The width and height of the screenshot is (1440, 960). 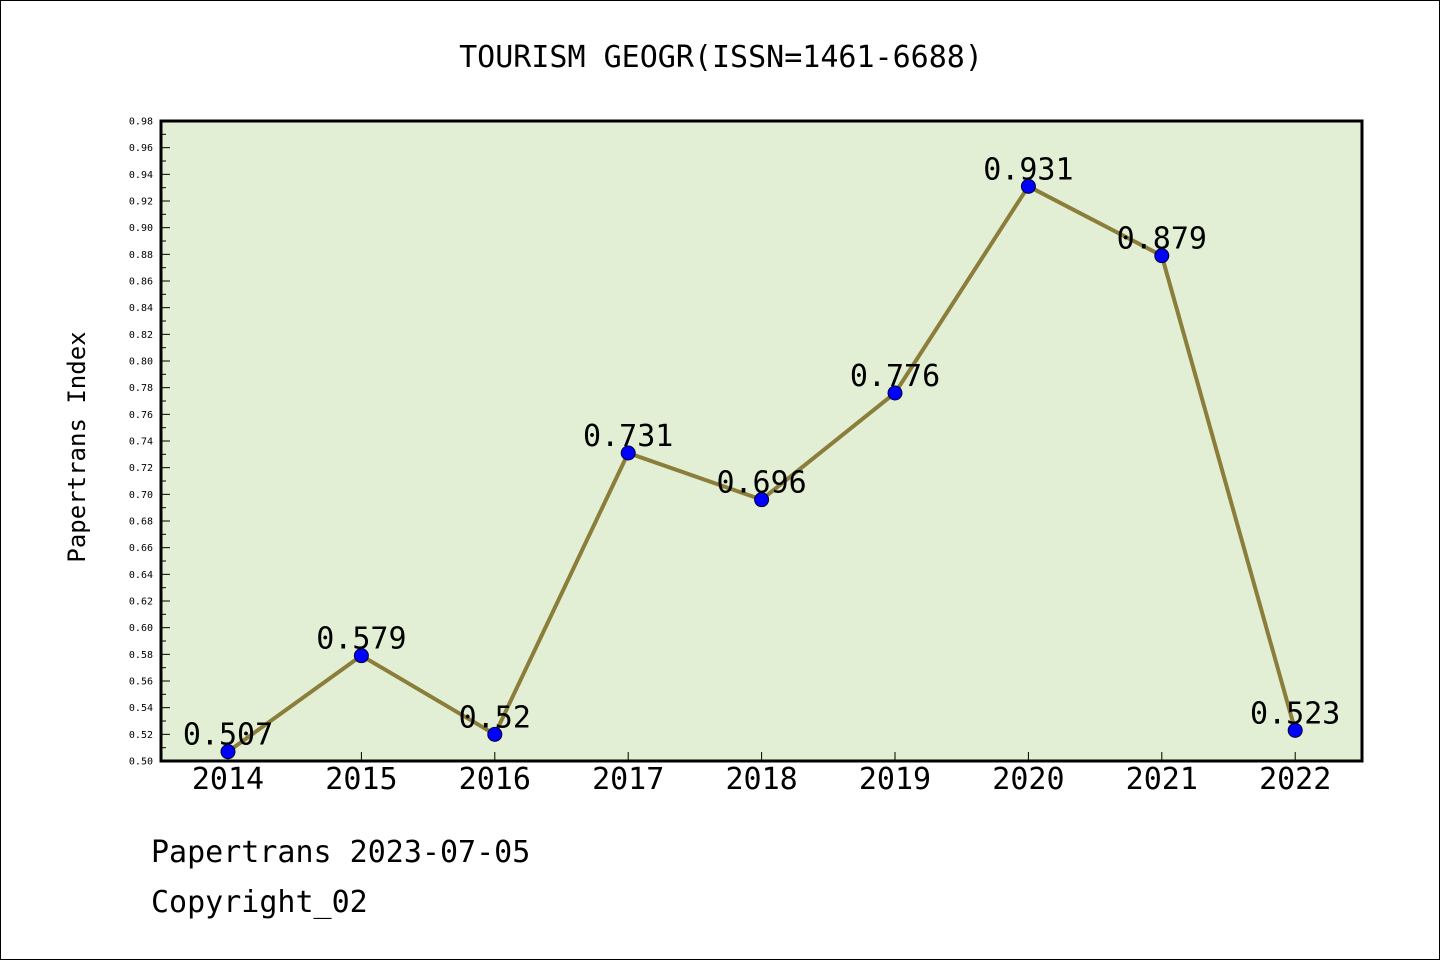 What do you see at coordinates (1162, 779) in the screenshot?
I see `x-tick-label: 2021` at bounding box center [1162, 779].